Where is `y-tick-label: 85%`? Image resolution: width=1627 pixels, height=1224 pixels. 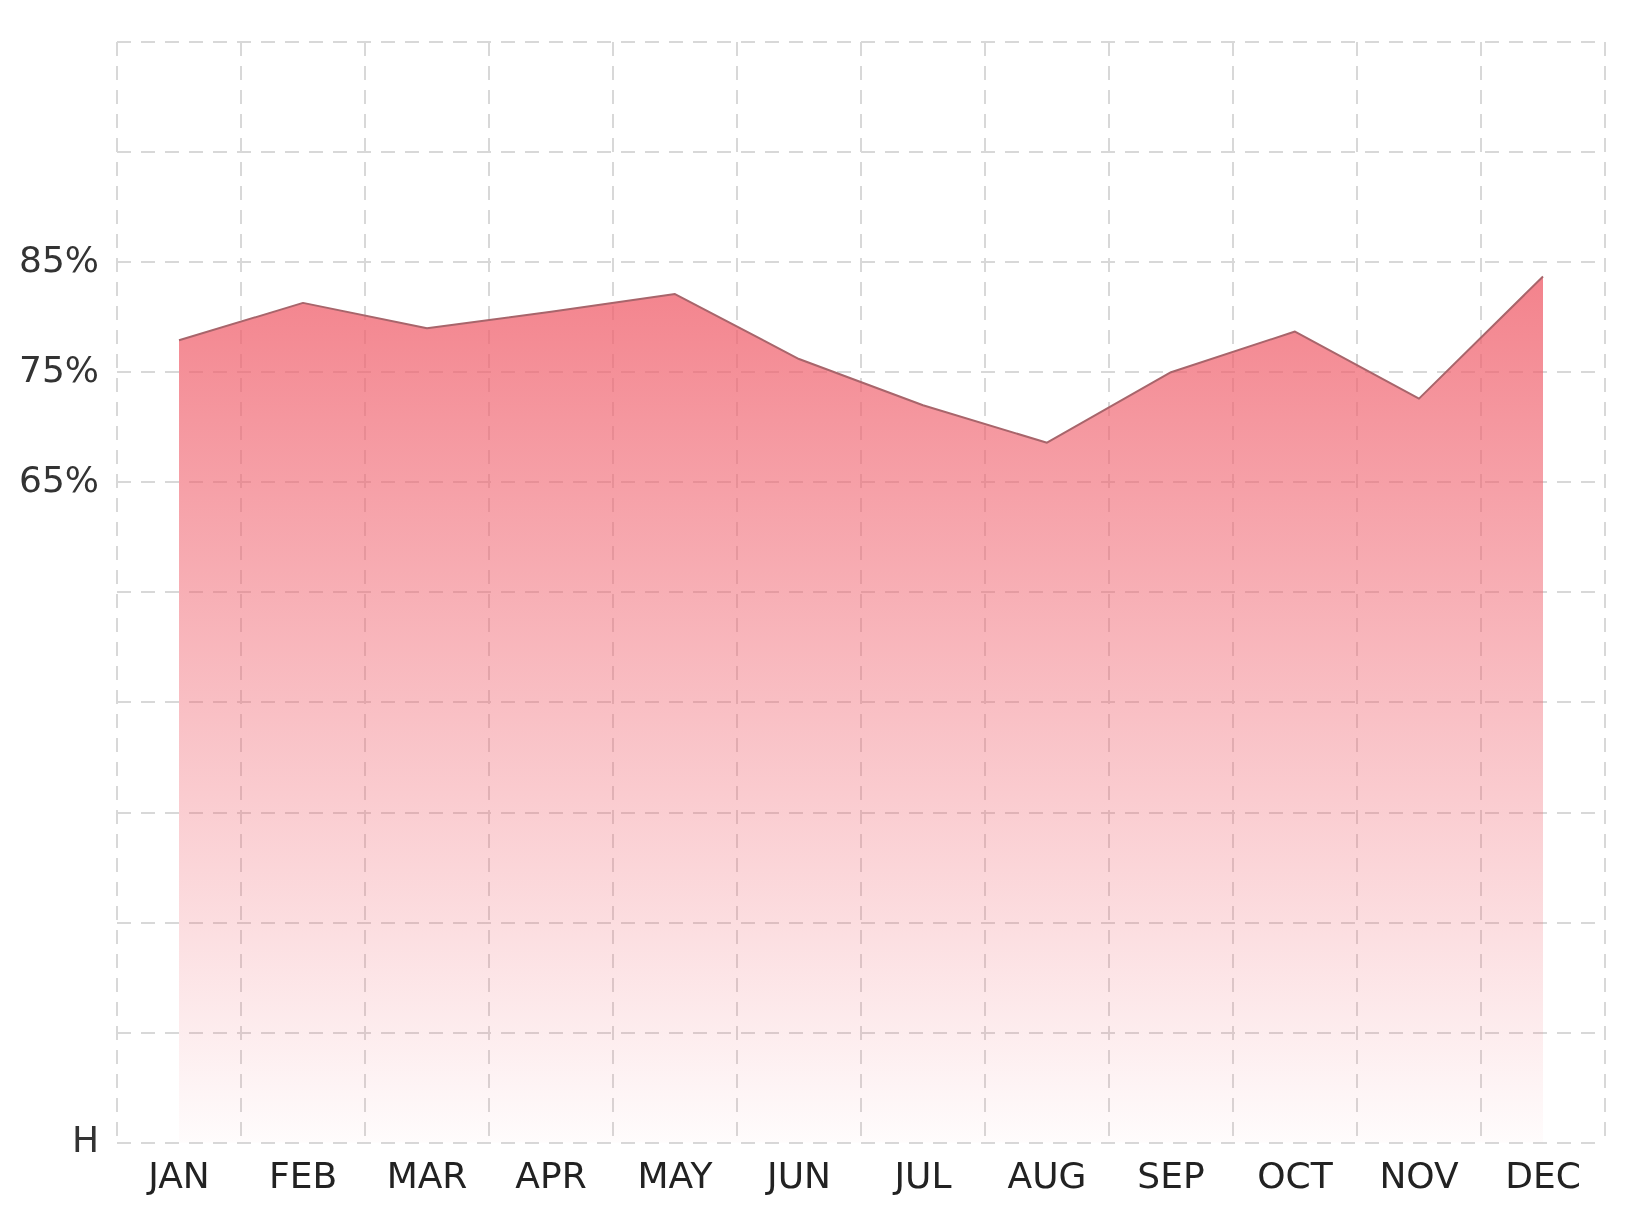
y-tick-label: 85% is located at coordinates (58, 259).